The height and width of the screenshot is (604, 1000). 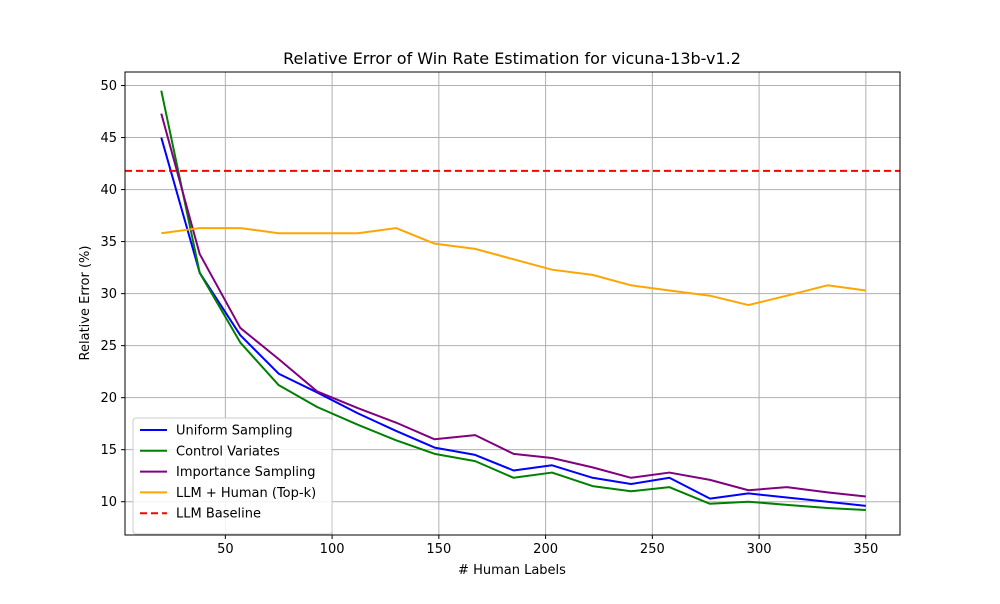 What do you see at coordinates (108, 502) in the screenshot?
I see `y-tick-label: 10` at bounding box center [108, 502].